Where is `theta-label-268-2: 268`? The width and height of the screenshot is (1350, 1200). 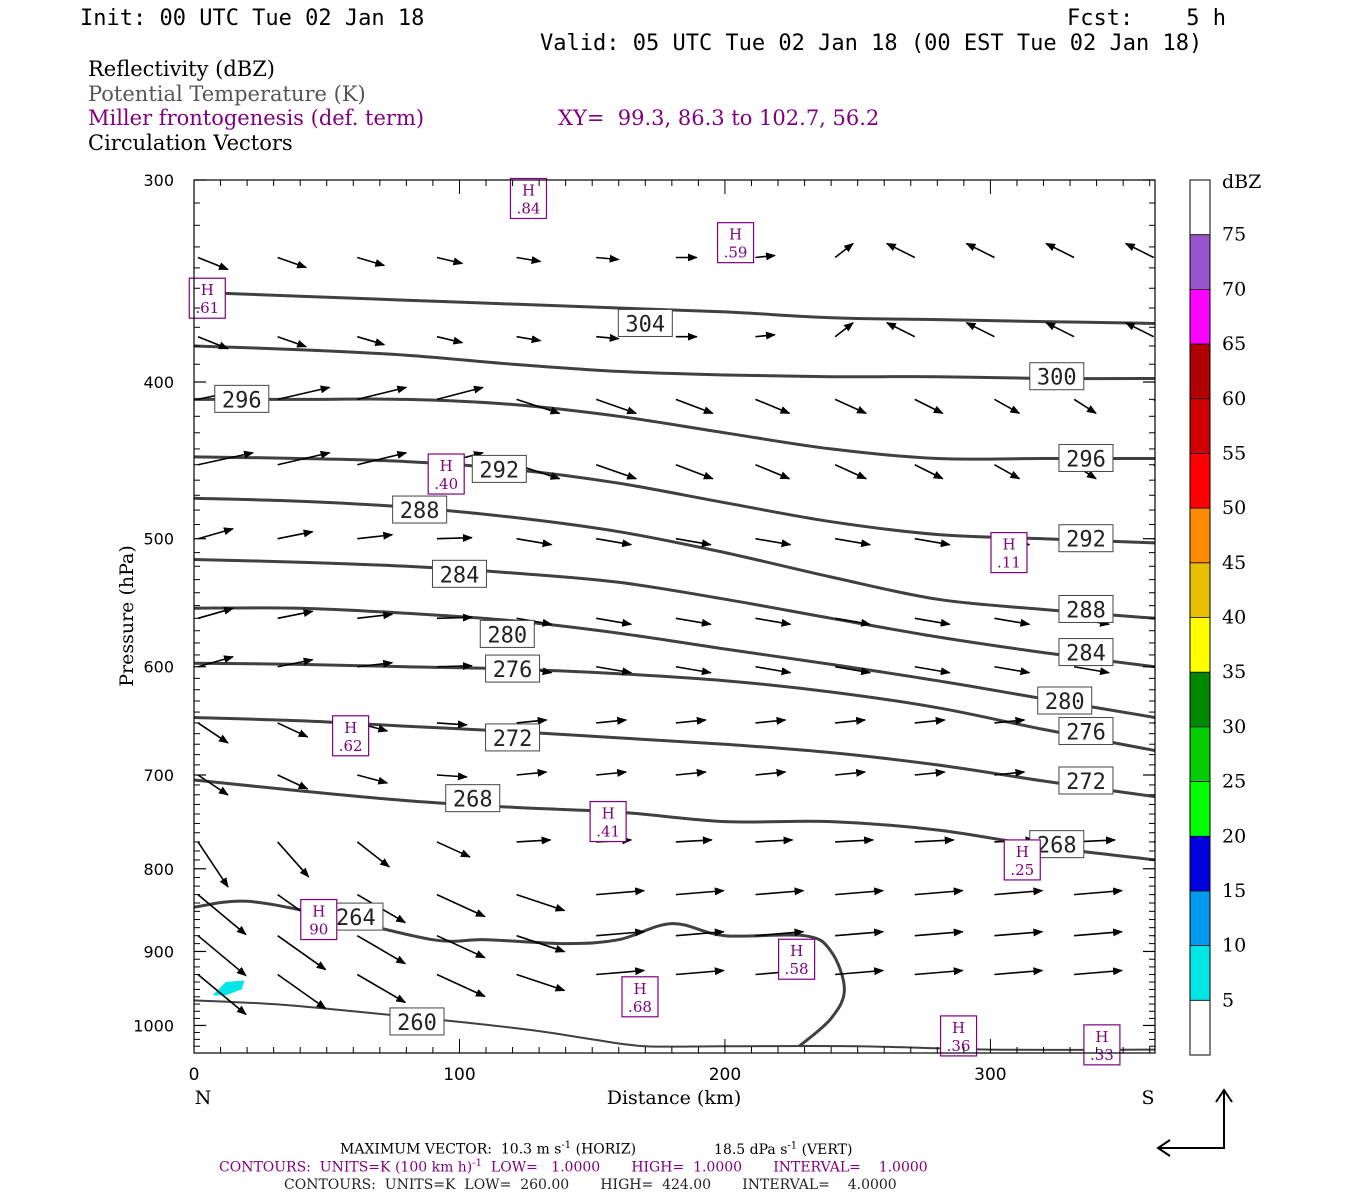
theta-label-268-2: 268 is located at coordinates (1057, 844).